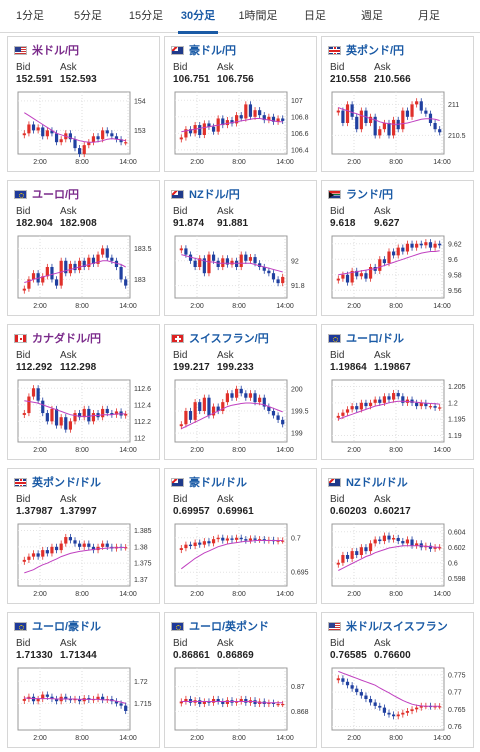  Describe the element at coordinates (375, 51) in the screenshot. I see `pair-name-link: 英ポンド/円` at that location.